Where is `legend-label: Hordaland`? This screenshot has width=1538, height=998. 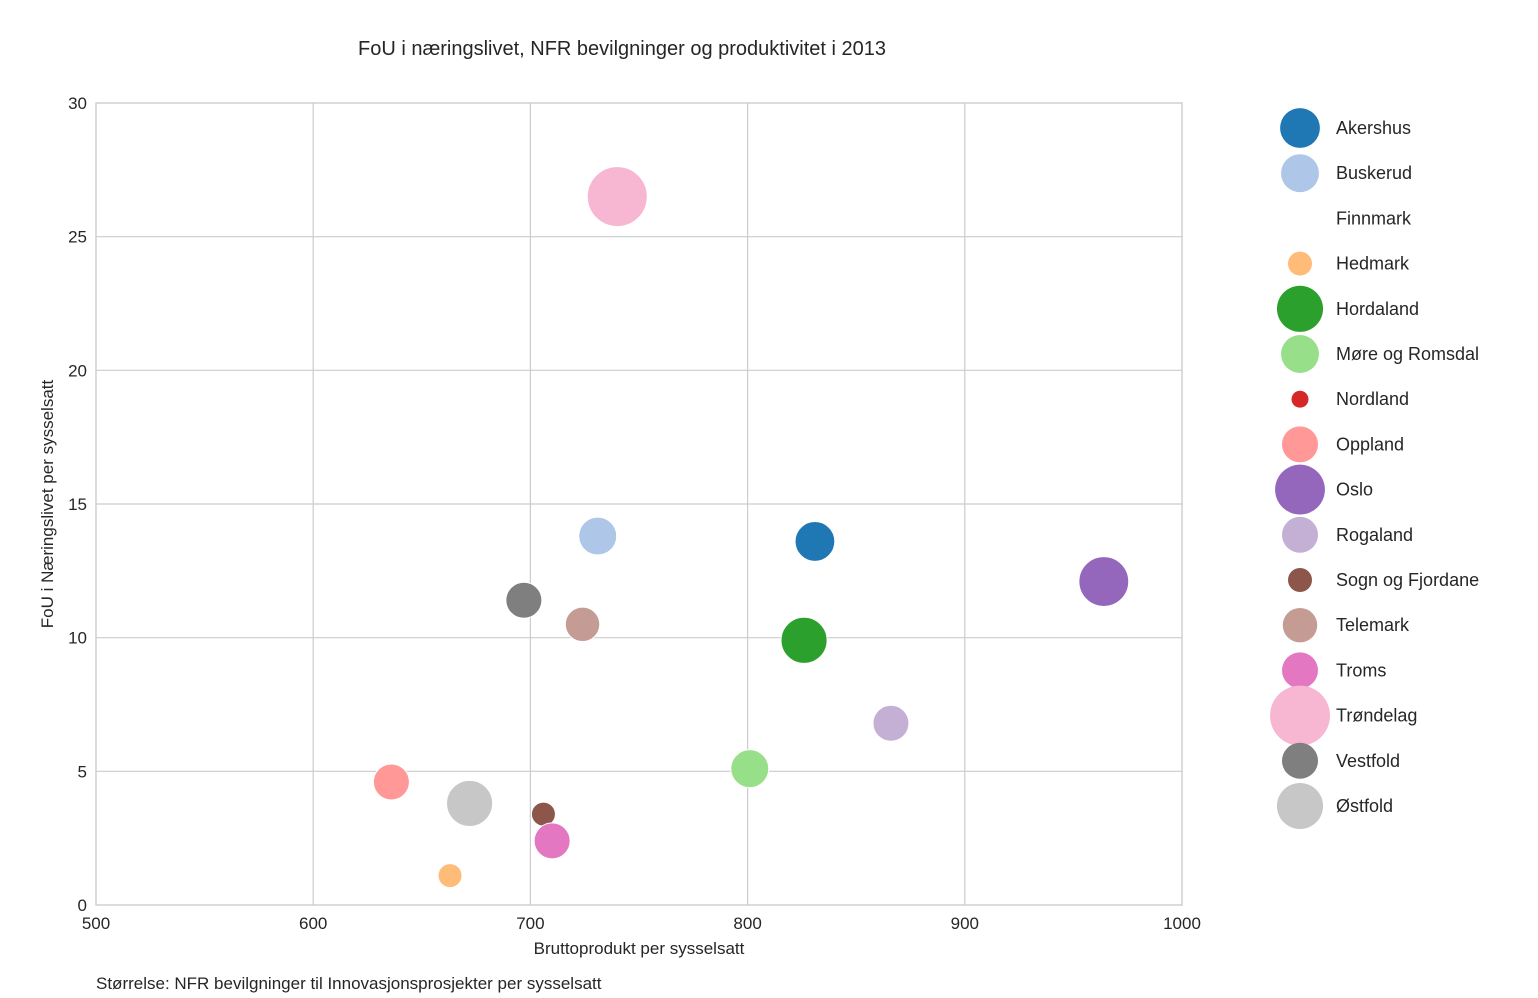
legend-label: Hordaland is located at coordinates (1377, 309).